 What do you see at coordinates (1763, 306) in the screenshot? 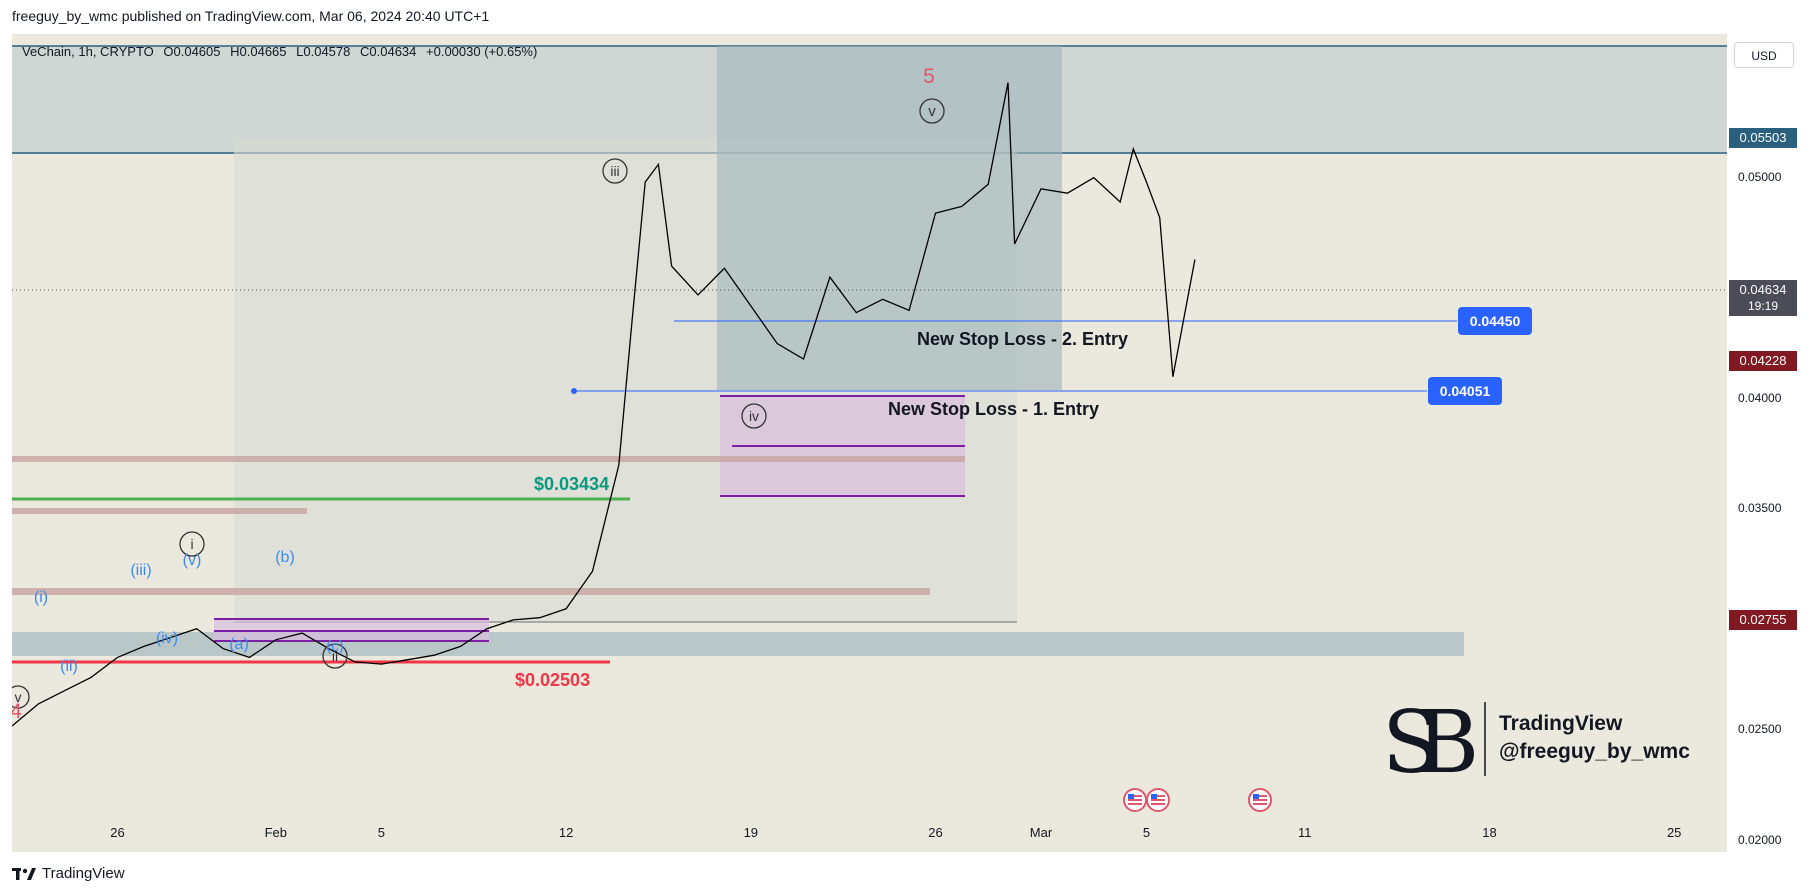
I see `bar-countdown: 19:19` at bounding box center [1763, 306].